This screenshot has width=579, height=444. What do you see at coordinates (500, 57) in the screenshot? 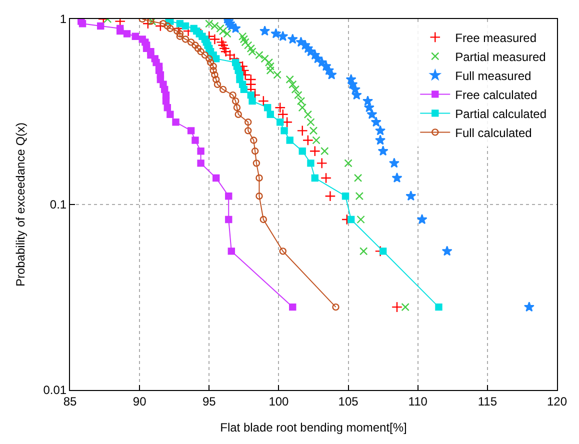
I see `legend-label: Partial measured` at bounding box center [500, 57].